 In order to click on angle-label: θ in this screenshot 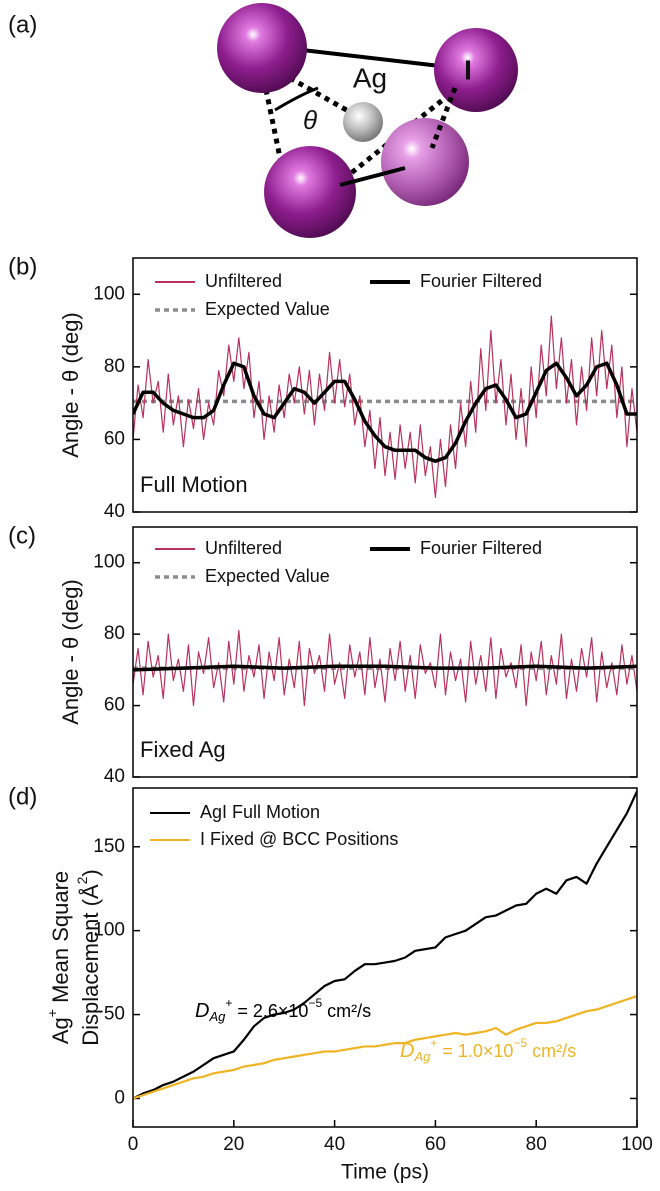, I will do `click(310, 120)`.